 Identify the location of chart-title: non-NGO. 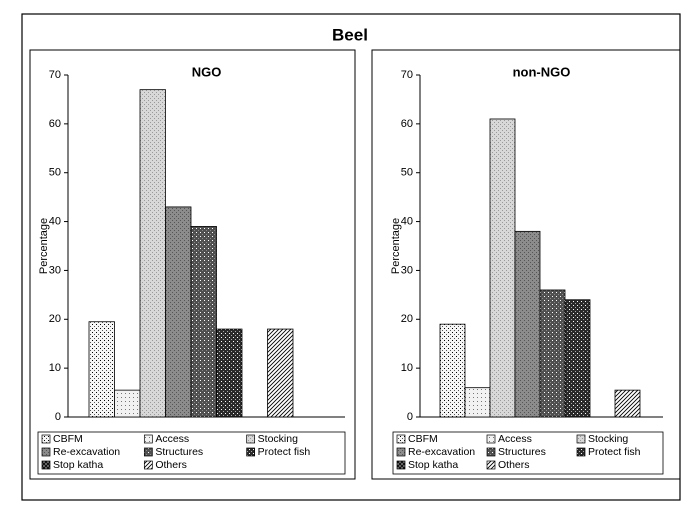
(542, 71).